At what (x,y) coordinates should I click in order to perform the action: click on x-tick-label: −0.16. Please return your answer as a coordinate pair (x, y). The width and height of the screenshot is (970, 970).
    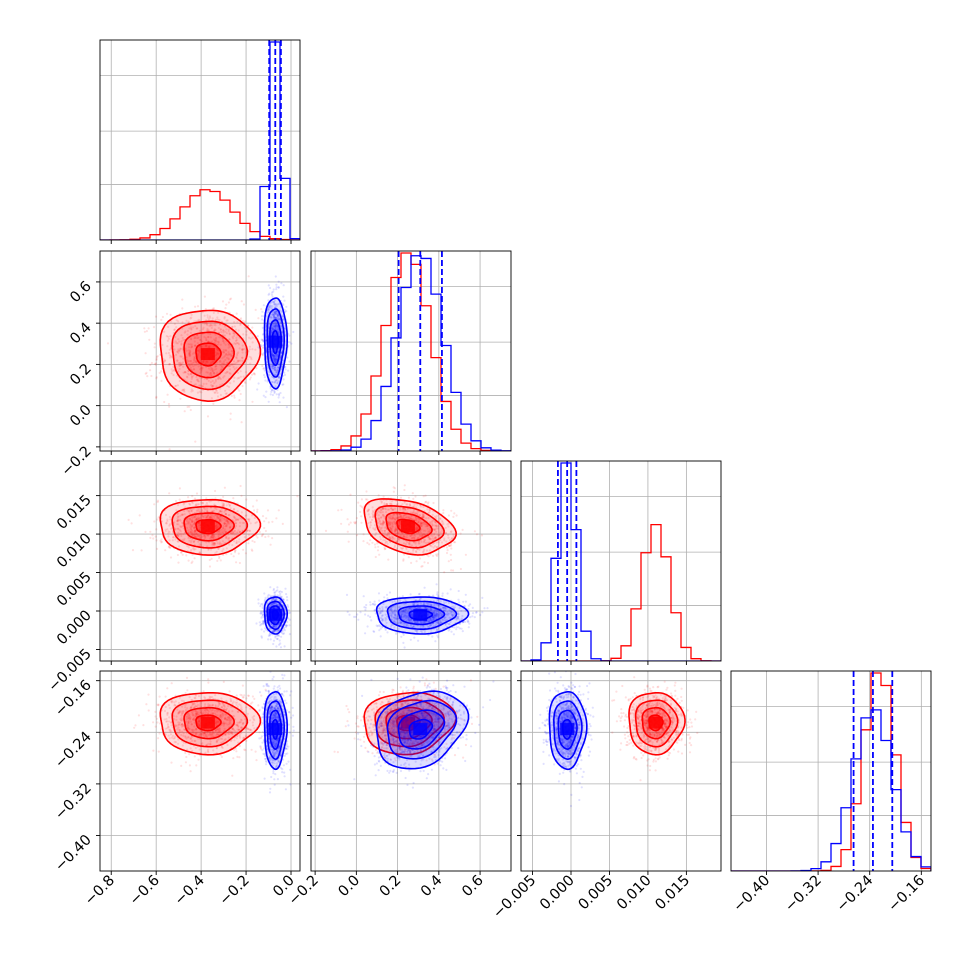
    Looking at the image, I should click on (906, 894).